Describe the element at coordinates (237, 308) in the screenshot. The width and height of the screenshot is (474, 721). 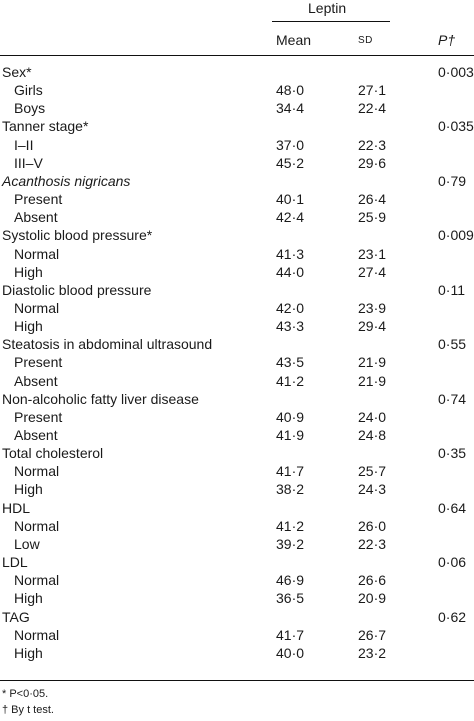
I see `table-row: Normal 42·0 23·9` at that location.